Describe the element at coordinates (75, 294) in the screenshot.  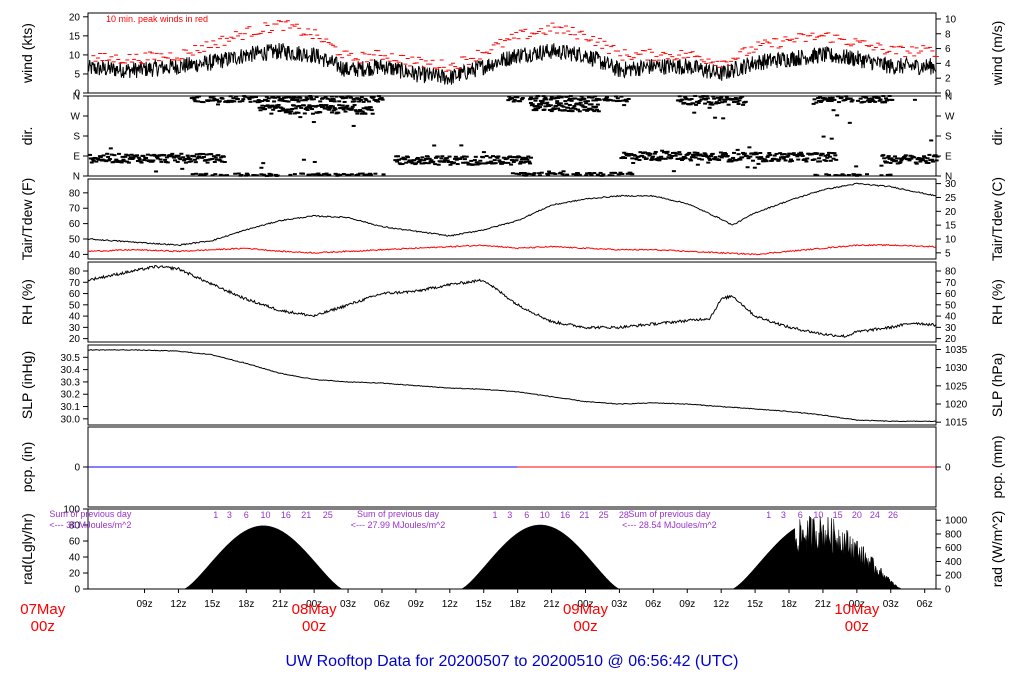
I see `rh-tick-label-left: 60` at that location.